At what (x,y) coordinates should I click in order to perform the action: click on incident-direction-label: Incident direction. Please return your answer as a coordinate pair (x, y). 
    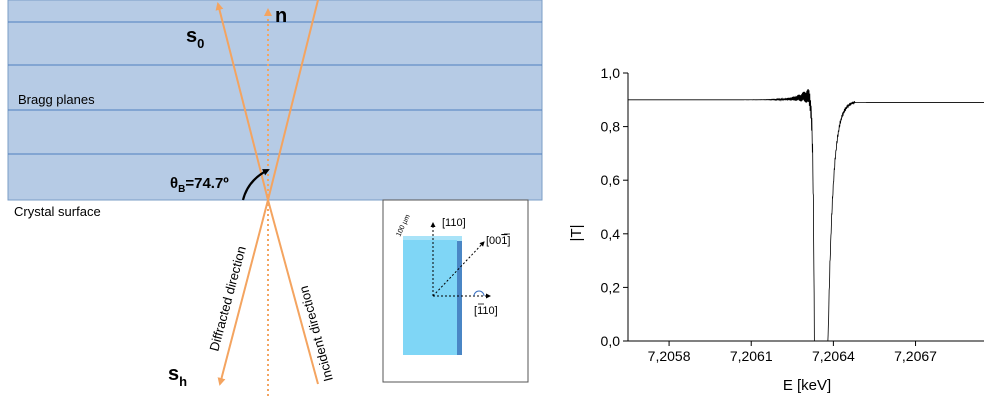
    Looking at the image, I should click on (316, 333).